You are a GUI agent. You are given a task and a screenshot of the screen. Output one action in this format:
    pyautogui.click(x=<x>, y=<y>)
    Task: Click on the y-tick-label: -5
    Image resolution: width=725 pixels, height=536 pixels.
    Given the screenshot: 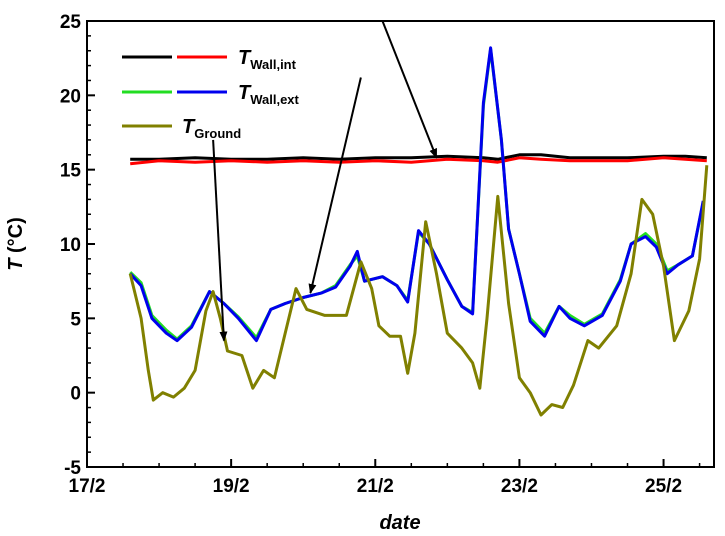 What is the action you would take?
    pyautogui.click(x=72, y=468)
    